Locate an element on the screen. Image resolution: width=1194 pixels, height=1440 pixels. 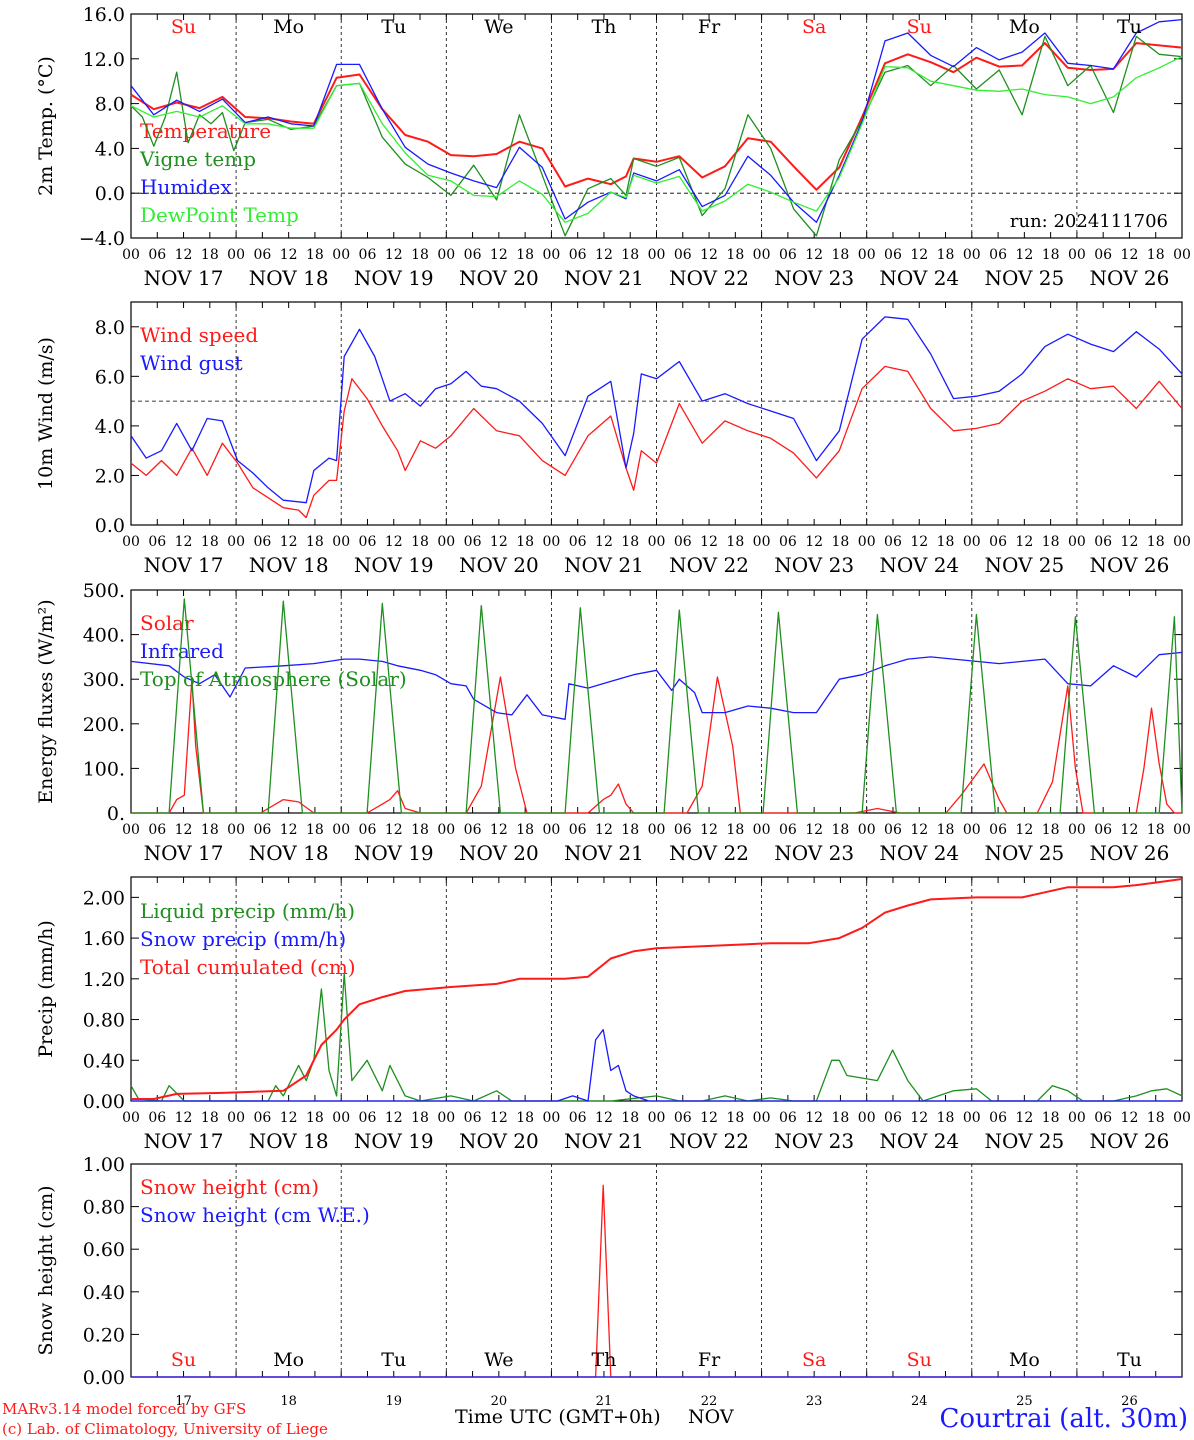
x-axis-title: Time UTC (GMT+0h) is located at coordinates (558, 1417).